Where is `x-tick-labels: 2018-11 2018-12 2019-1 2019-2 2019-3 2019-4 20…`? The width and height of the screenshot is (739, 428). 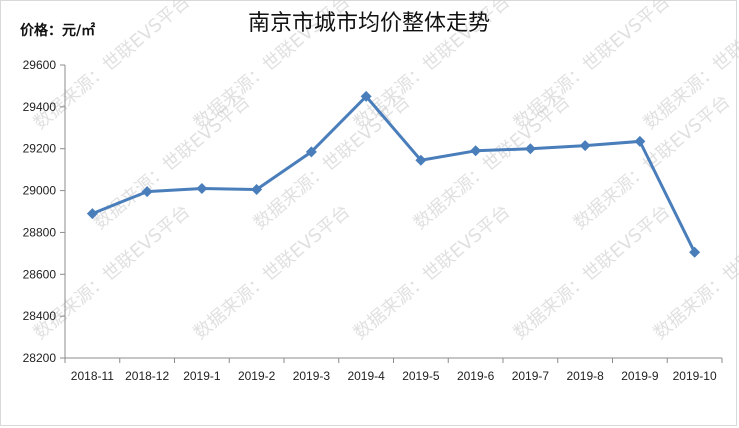
x-tick-labels: 2018-11 2018-12 2019-1 2019-2 2019-3 2019-4 20… is located at coordinates (394, 376).